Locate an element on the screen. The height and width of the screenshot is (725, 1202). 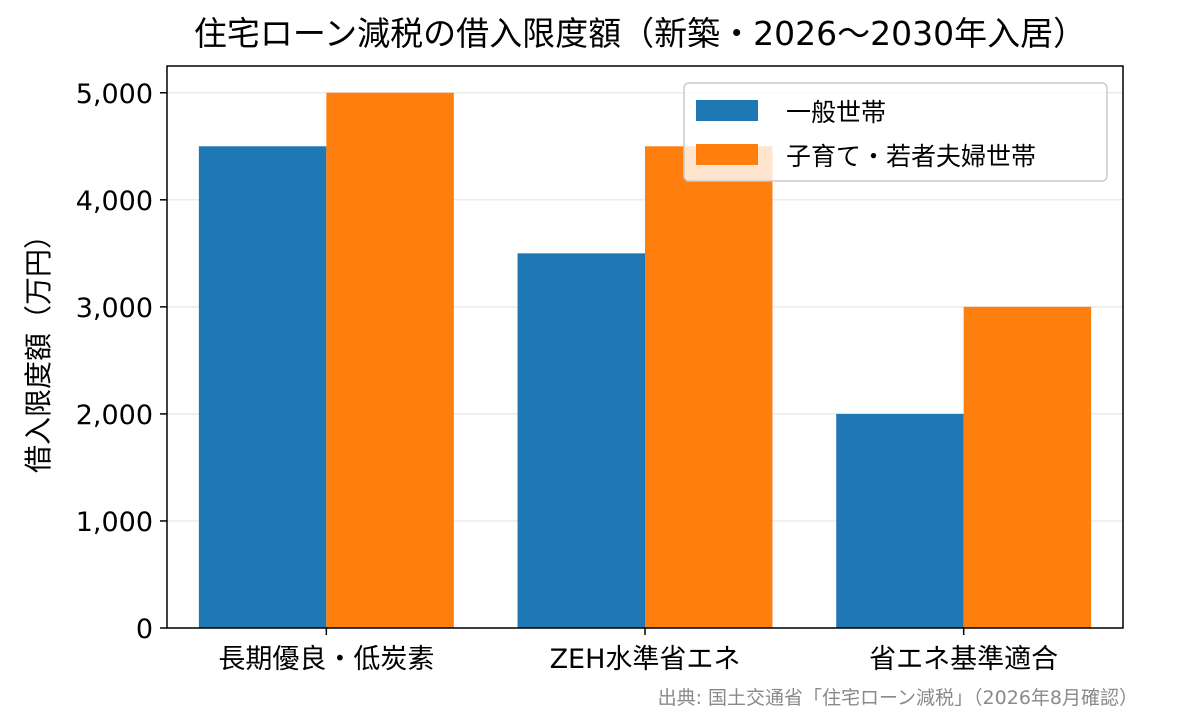
x-tick-label: 長期優良・低炭素 is located at coordinates (326, 659).